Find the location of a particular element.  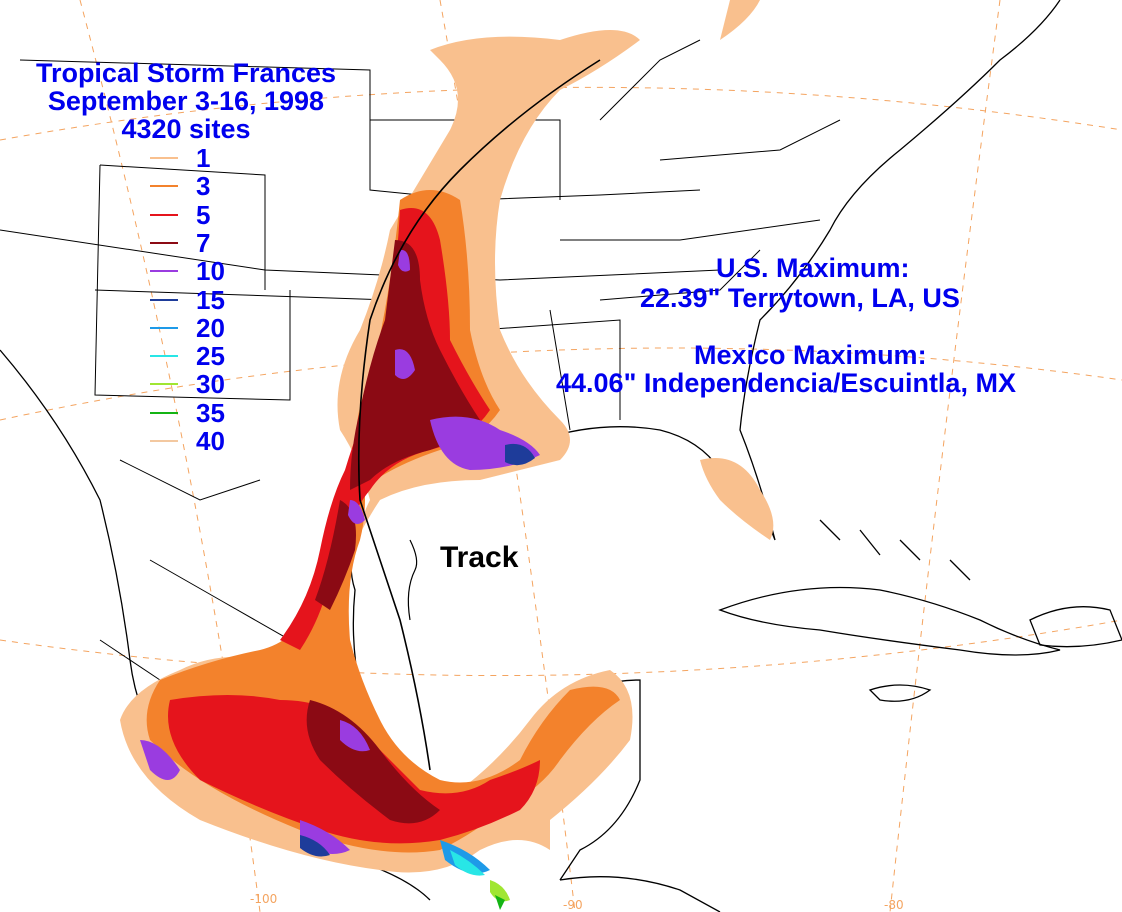

legend-item: 5 is located at coordinates (195, 215).